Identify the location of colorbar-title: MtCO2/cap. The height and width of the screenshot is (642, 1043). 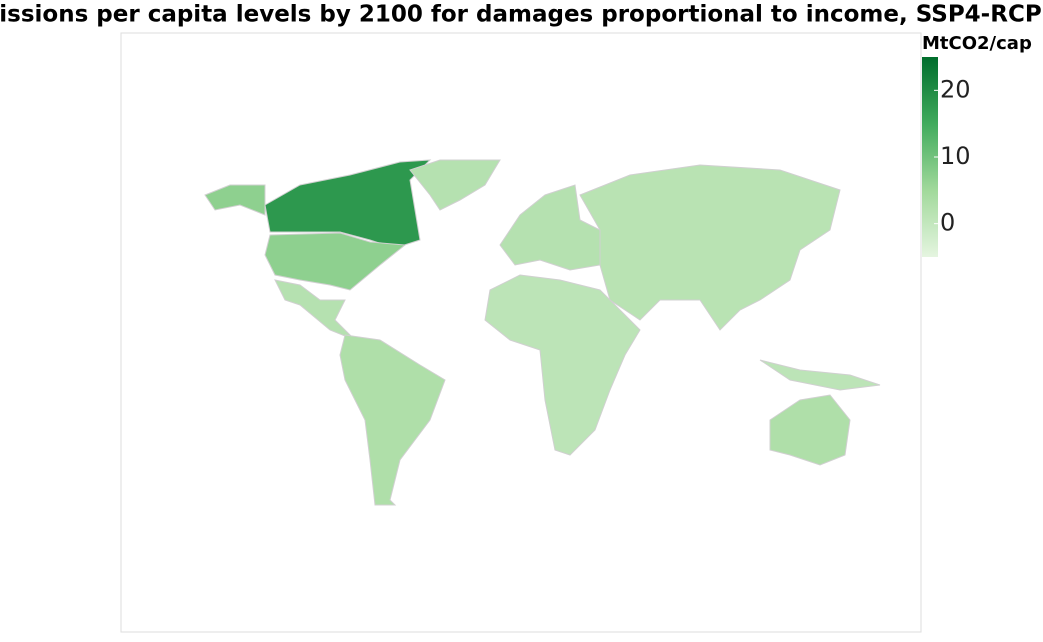
(977, 43).